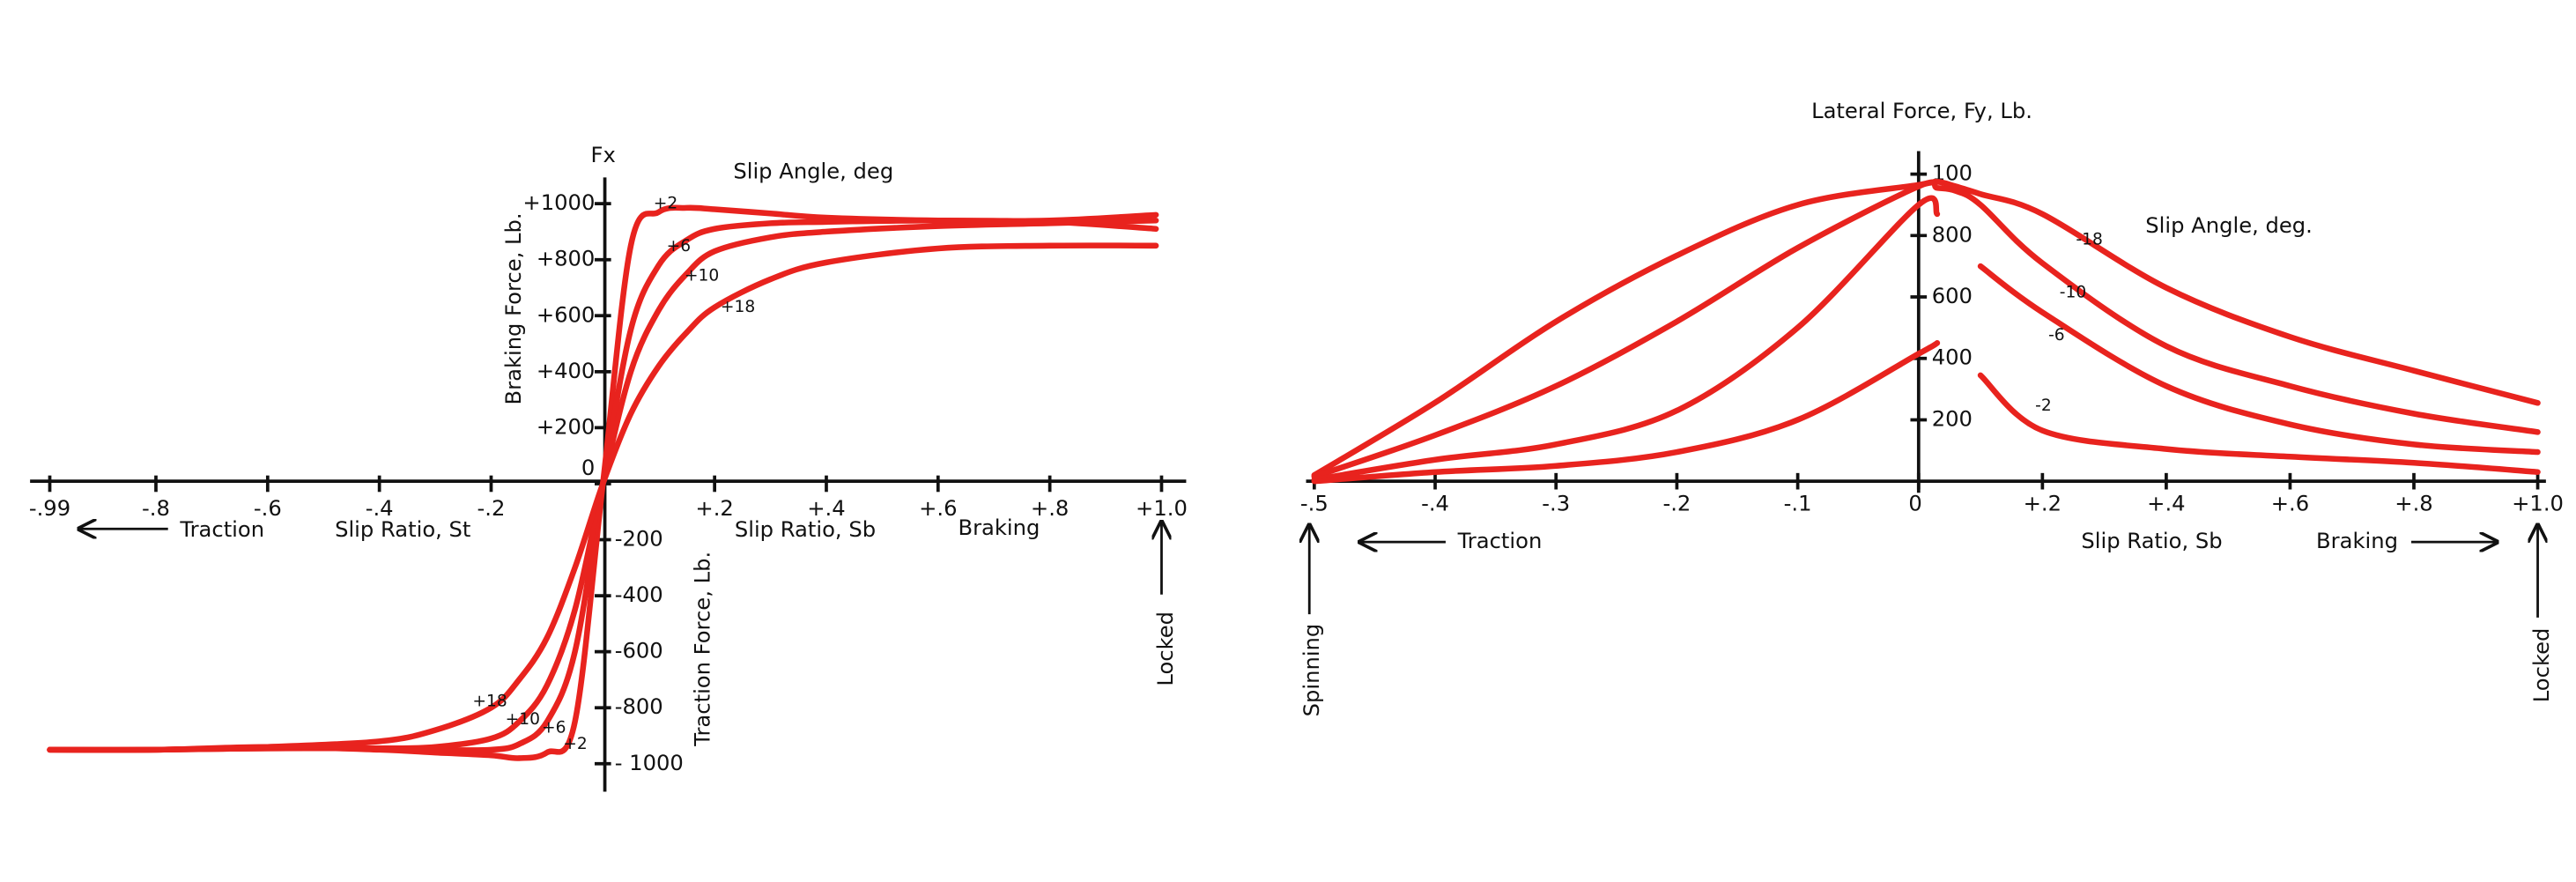  I want to click on x-label-negative: Slip Ratio, St, so click(402, 529).